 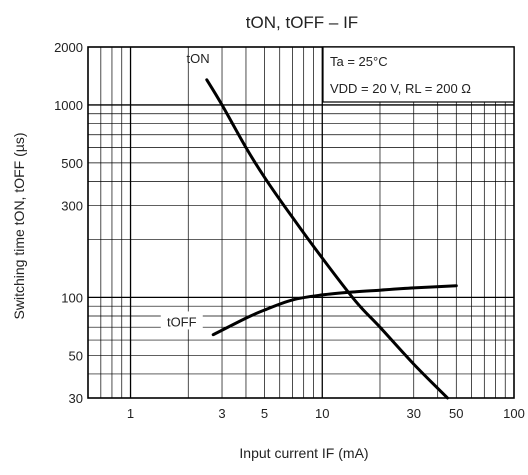 I want to click on series-label-bg, so click(x=181, y=320).